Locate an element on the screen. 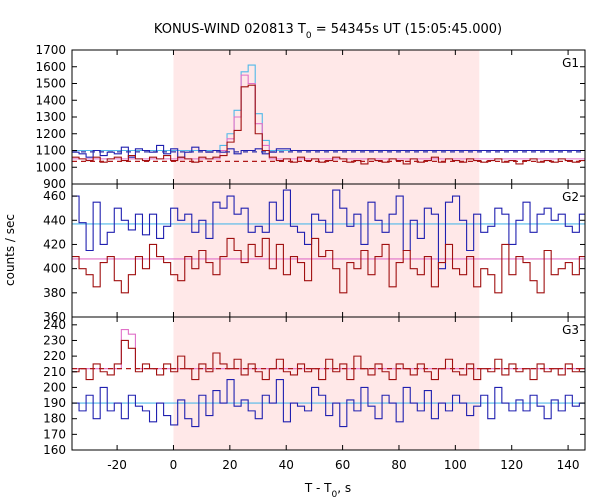 This screenshot has height=500, width=600. y-tick-label: 1400 is located at coordinates (50, 100).